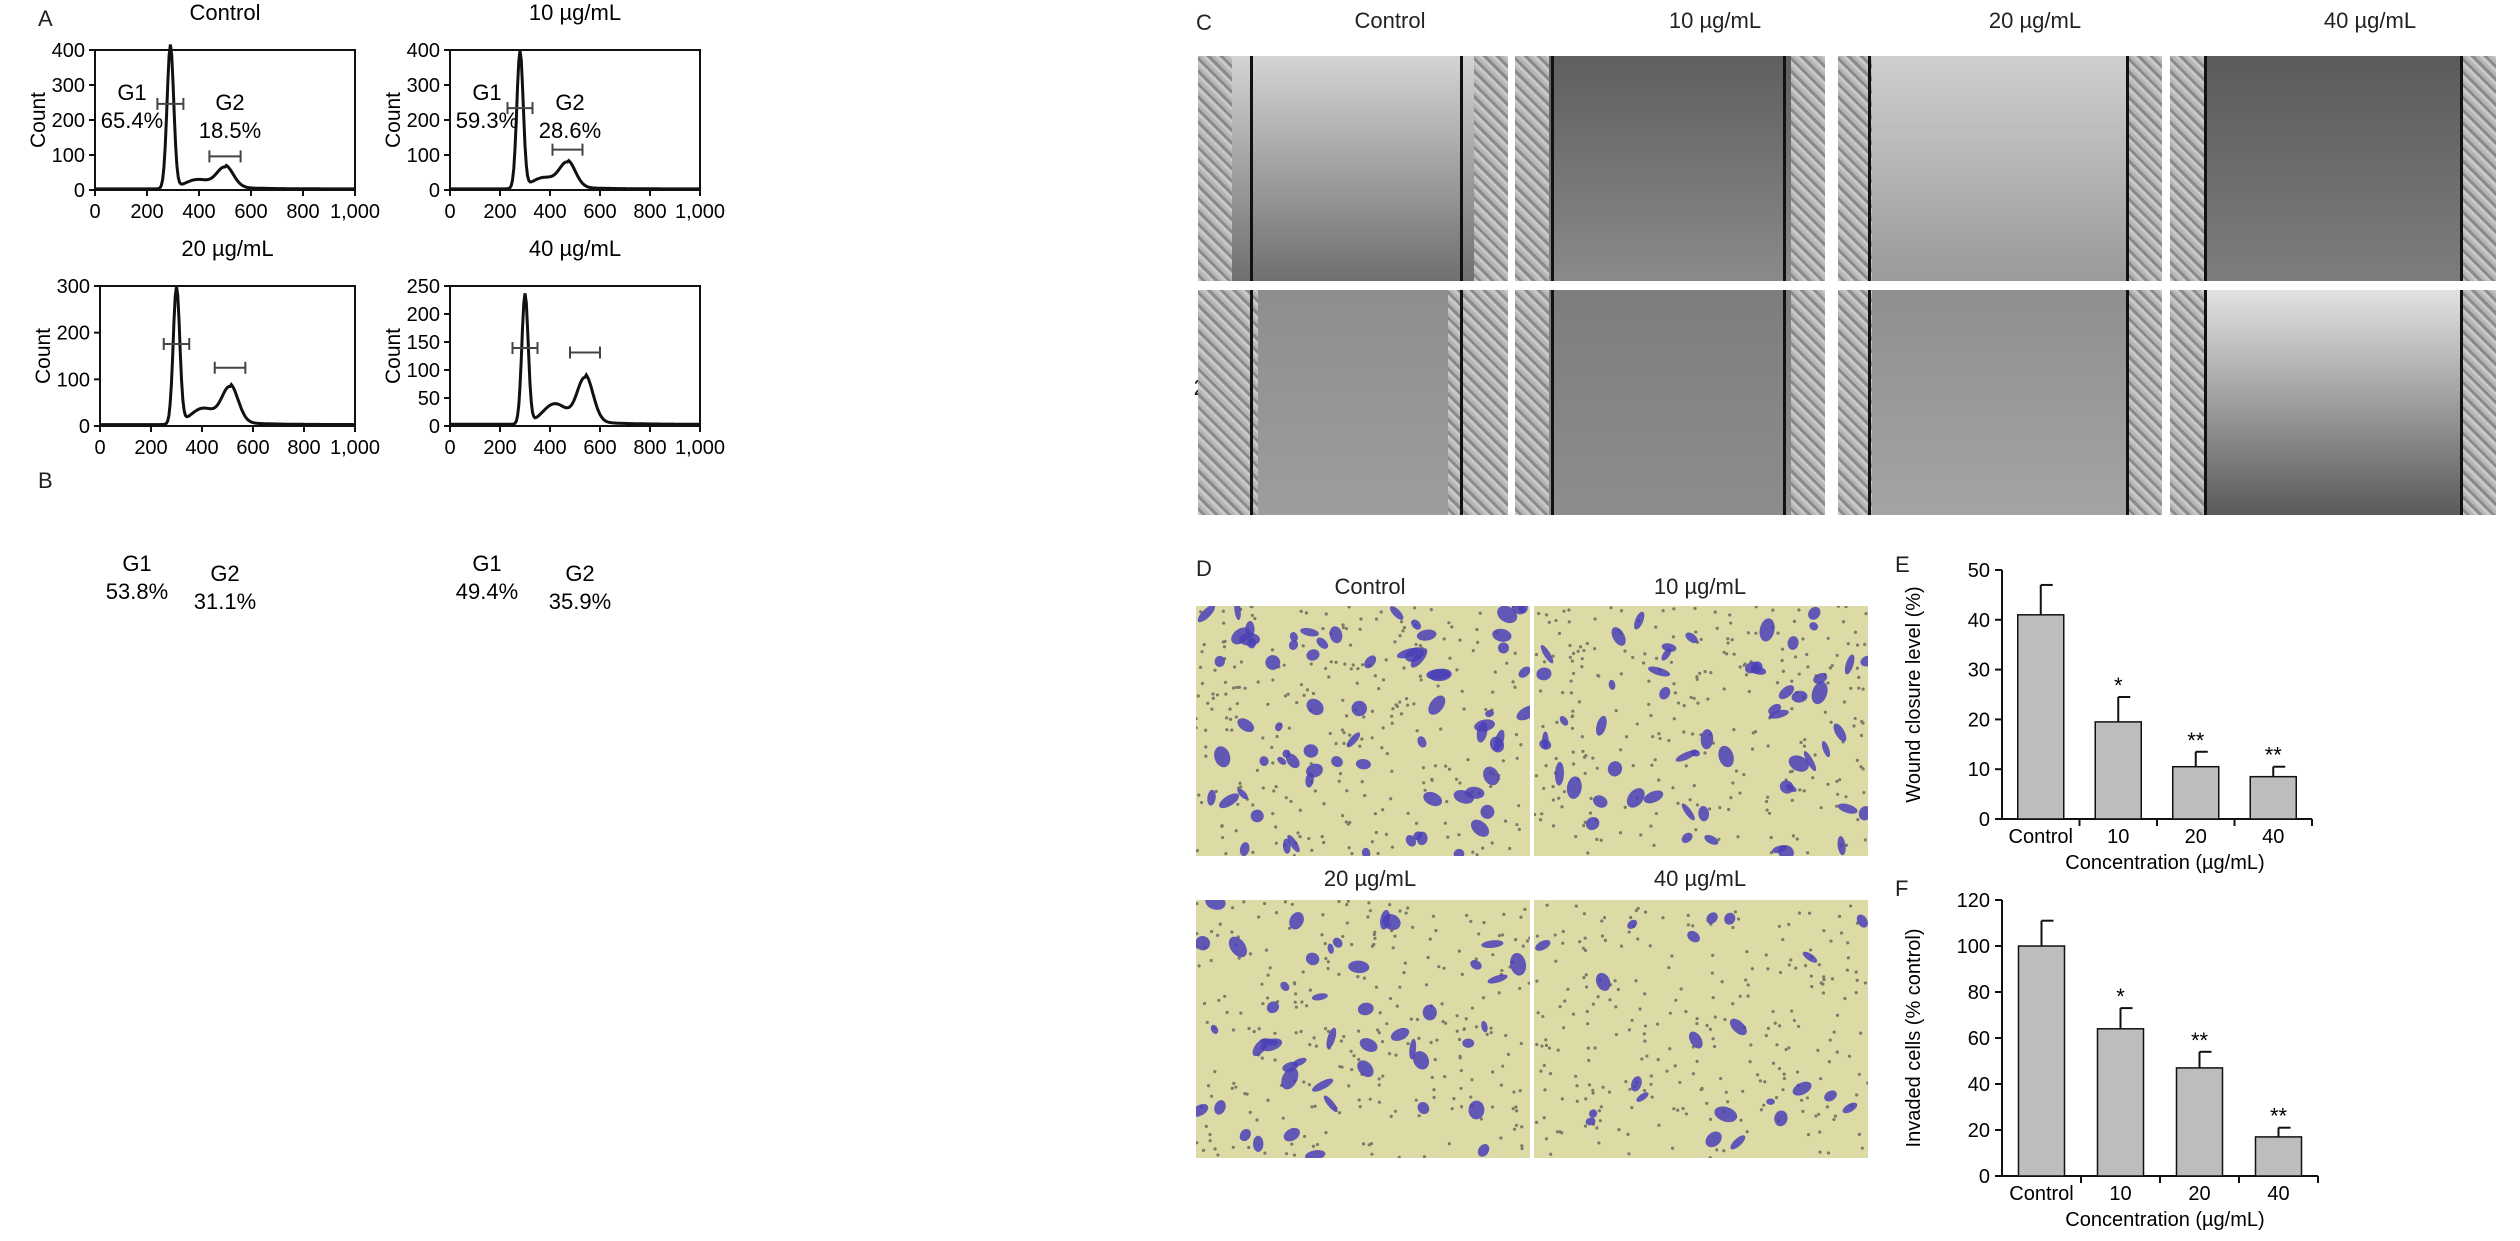 The width and height of the screenshot is (2520, 1241). Describe the element at coordinates (2370, 20) in the screenshot. I see `wound-col-label: 40 µg/mL` at that location.